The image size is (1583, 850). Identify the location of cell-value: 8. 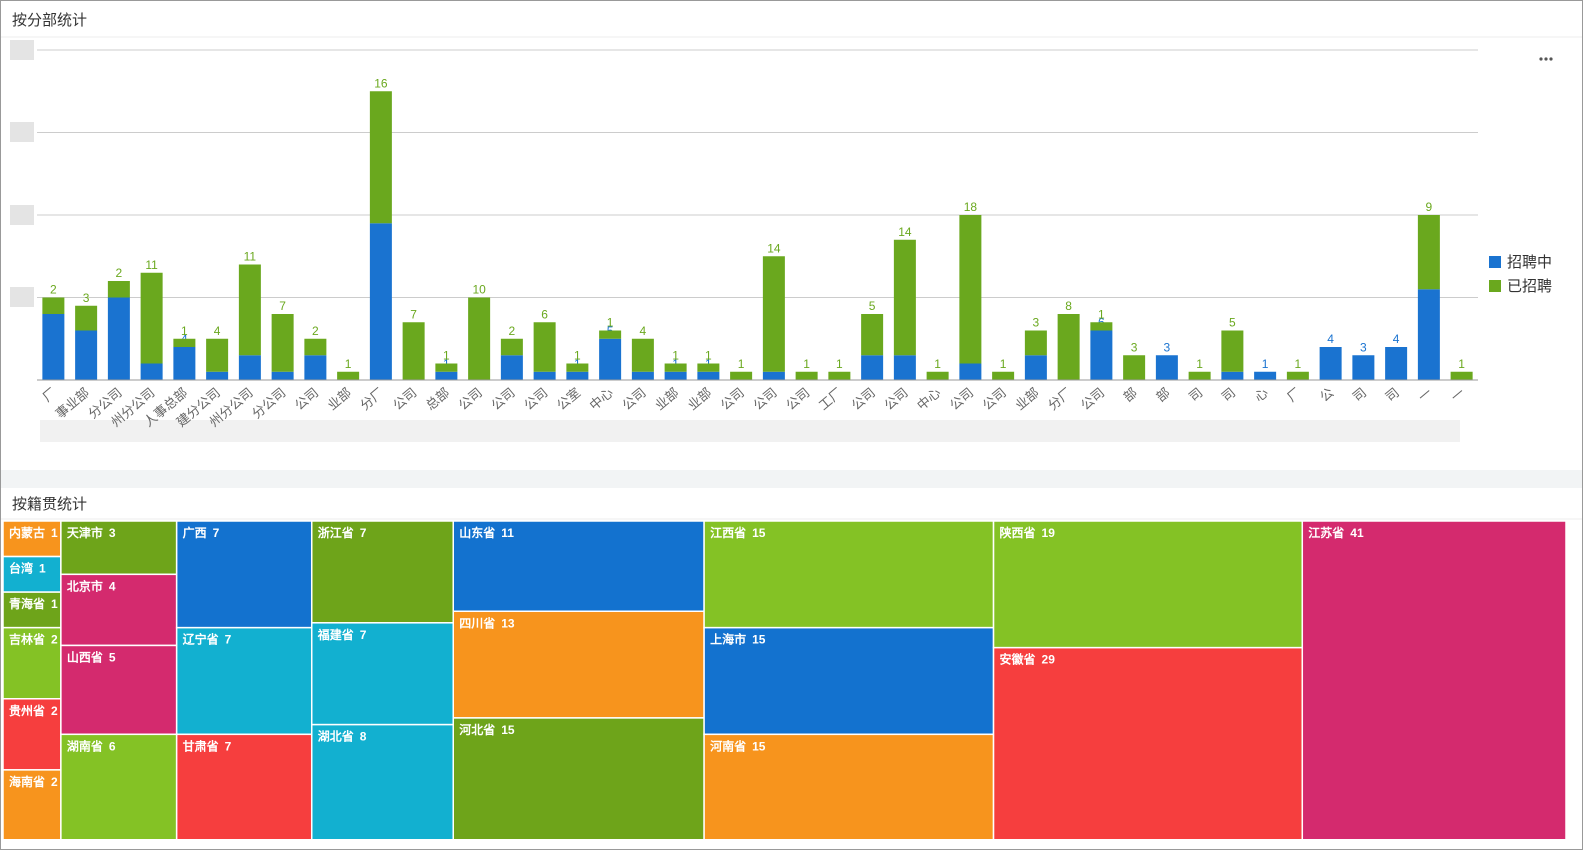
(363, 737).